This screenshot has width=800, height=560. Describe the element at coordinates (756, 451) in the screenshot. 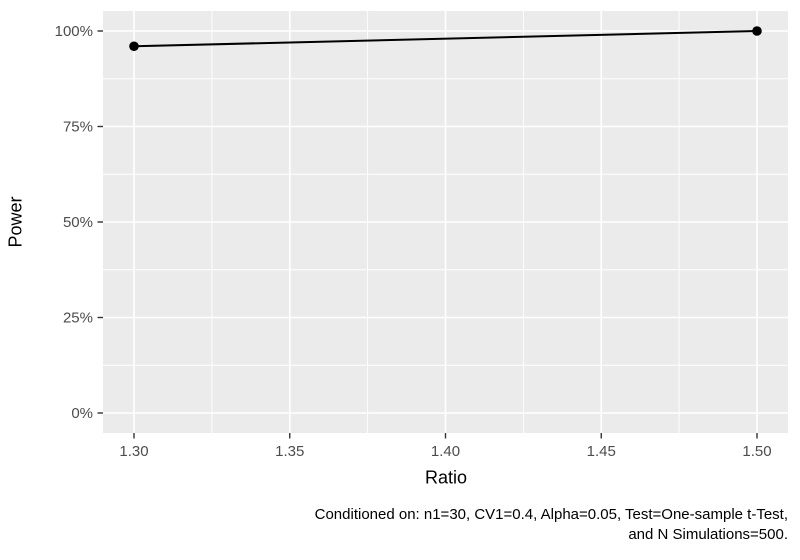

I see `x-tick-label: 1.50` at that location.